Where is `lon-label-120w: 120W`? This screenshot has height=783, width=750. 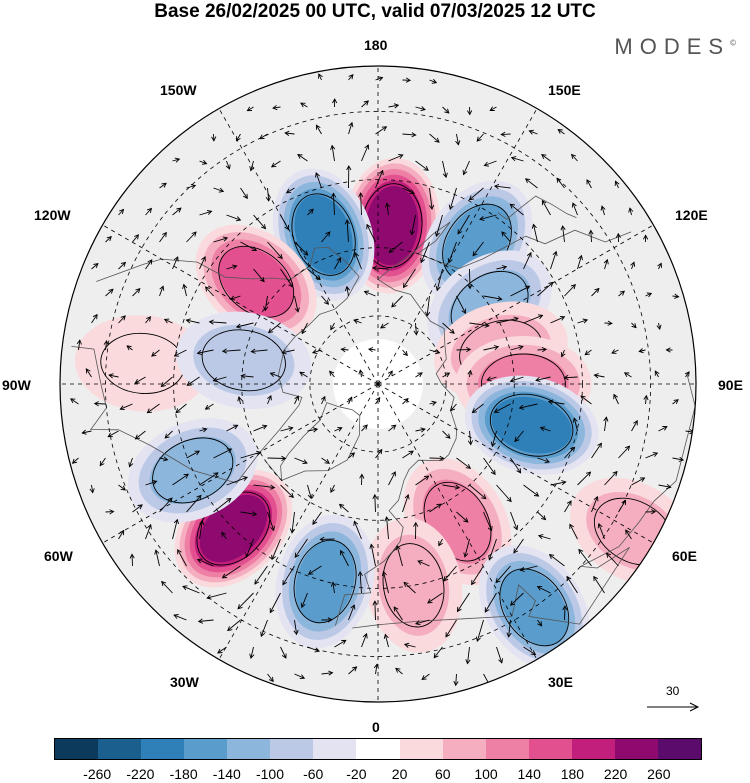 lon-label-120w: 120W is located at coordinates (52, 215).